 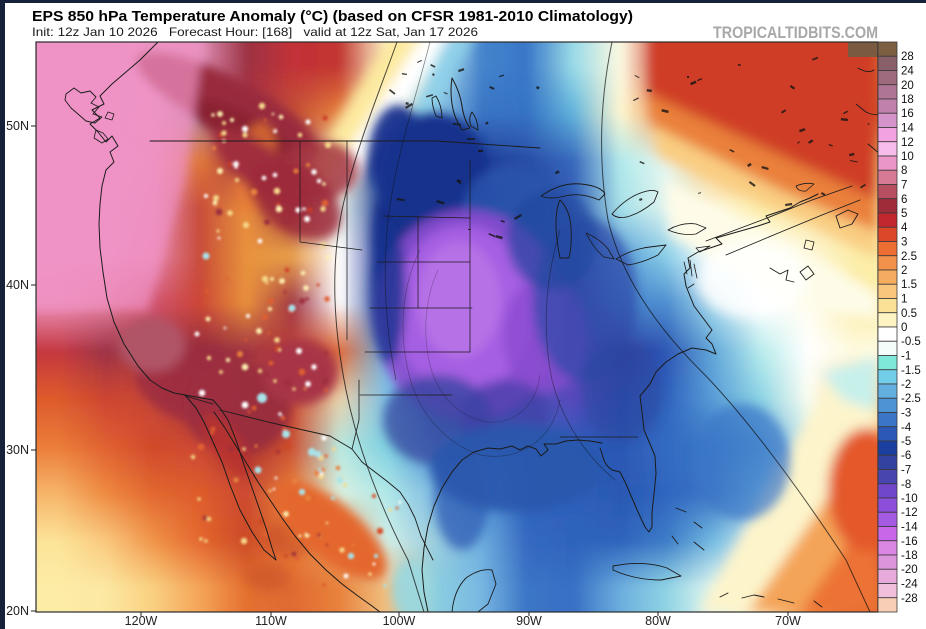 I want to click on svg-text: -5, so click(x=906, y=442).